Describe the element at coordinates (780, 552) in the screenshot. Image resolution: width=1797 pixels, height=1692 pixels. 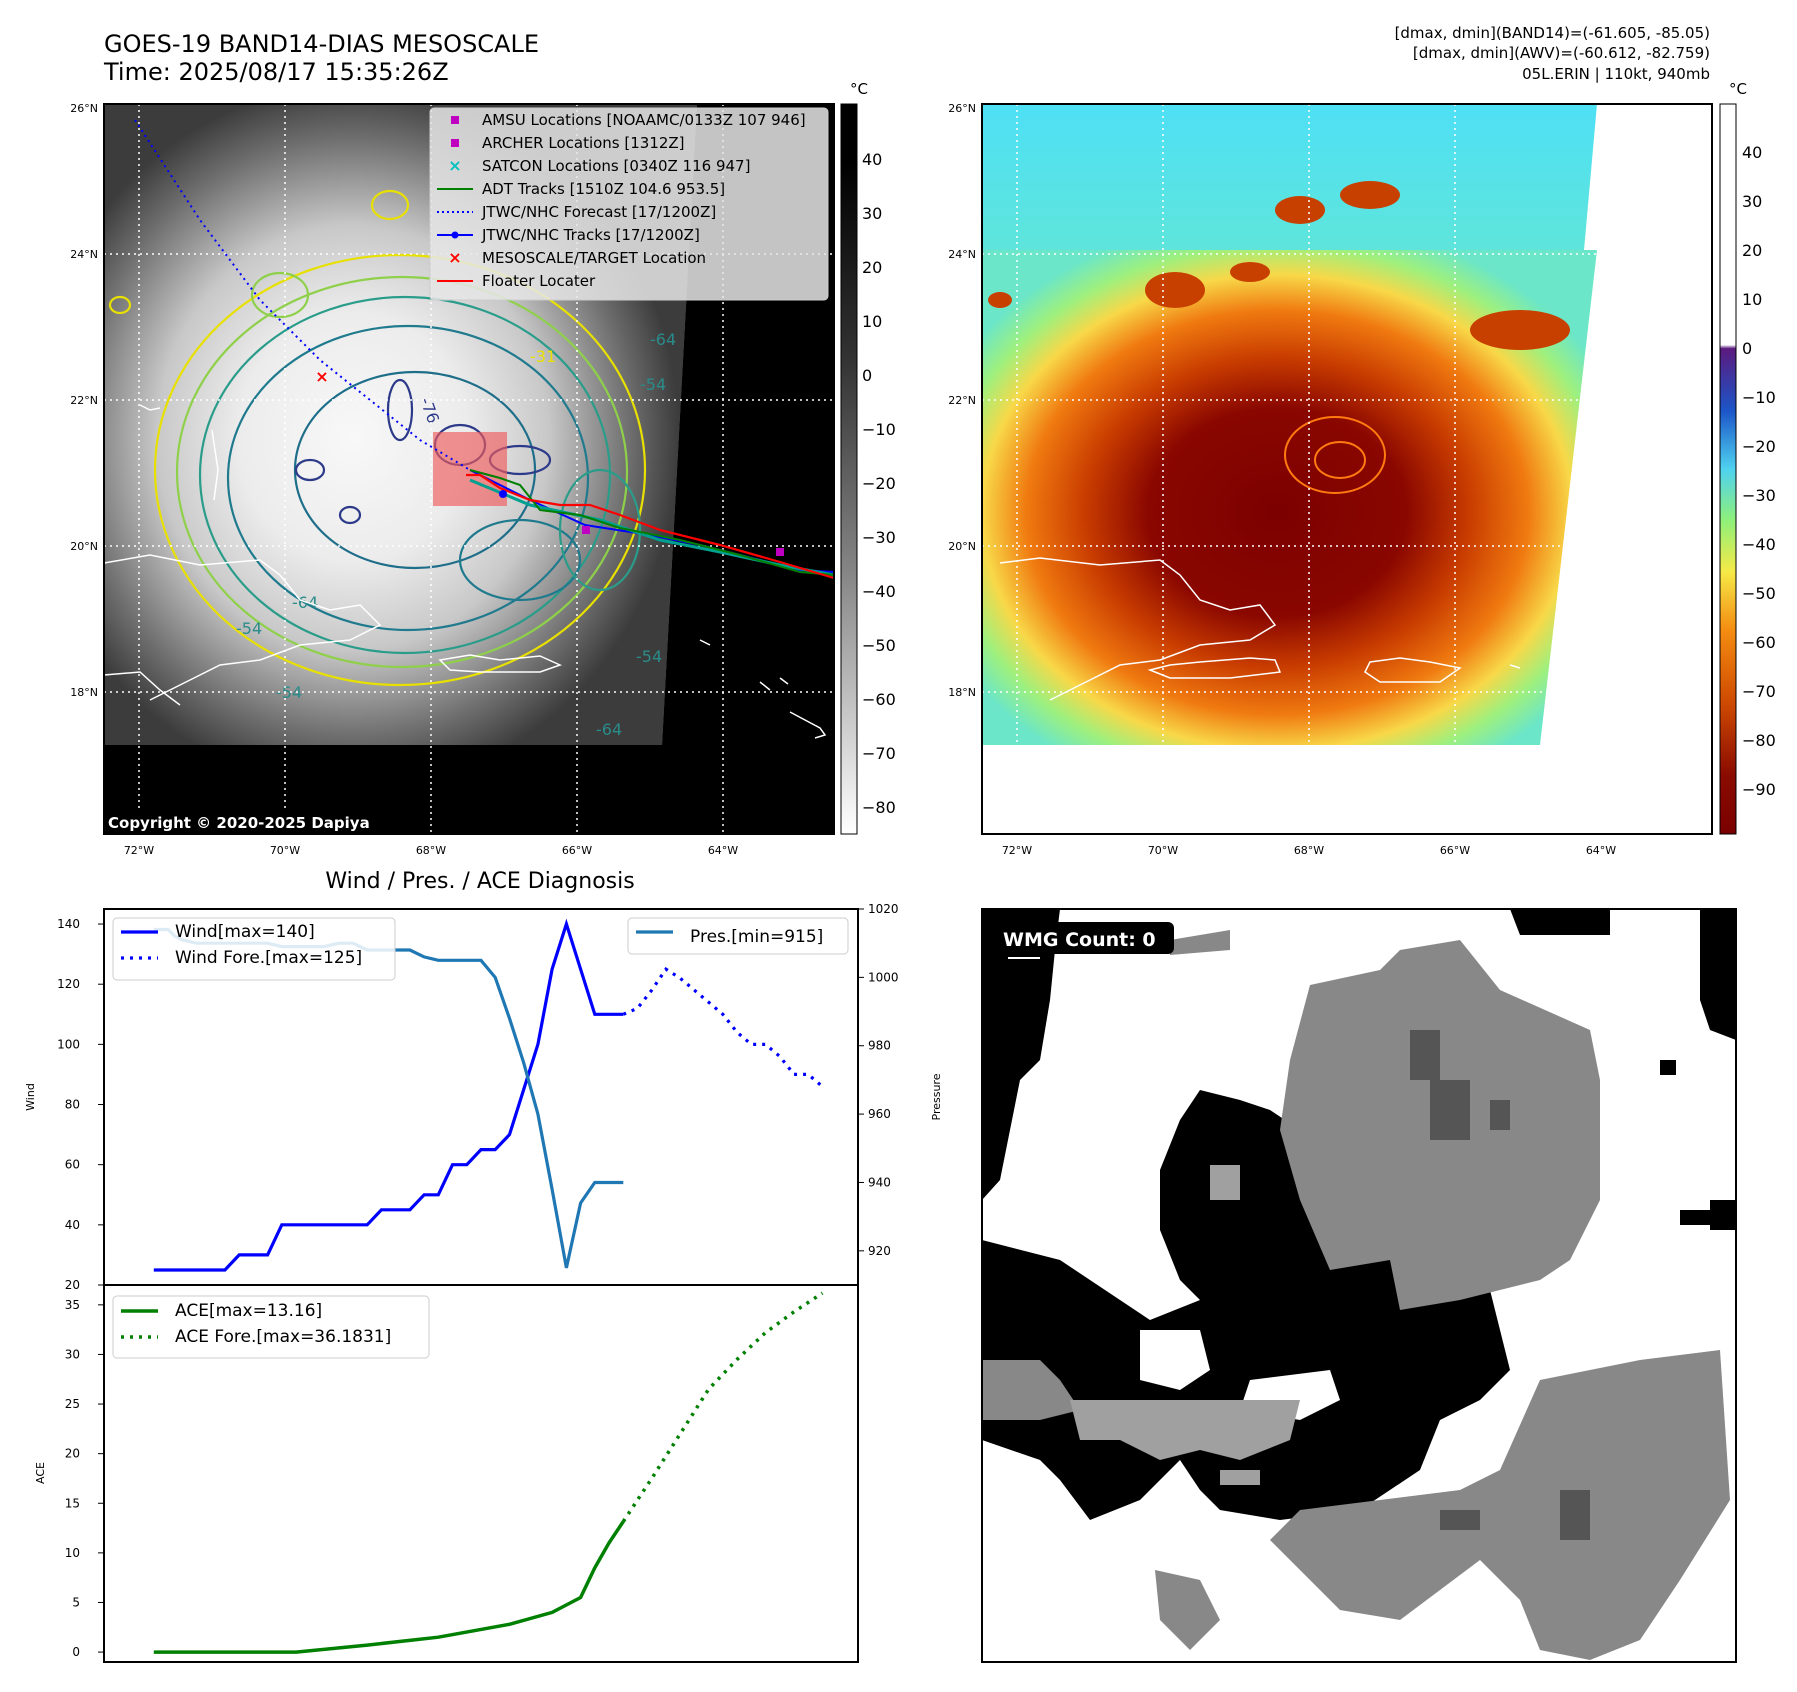
I see `archer-marker` at that location.